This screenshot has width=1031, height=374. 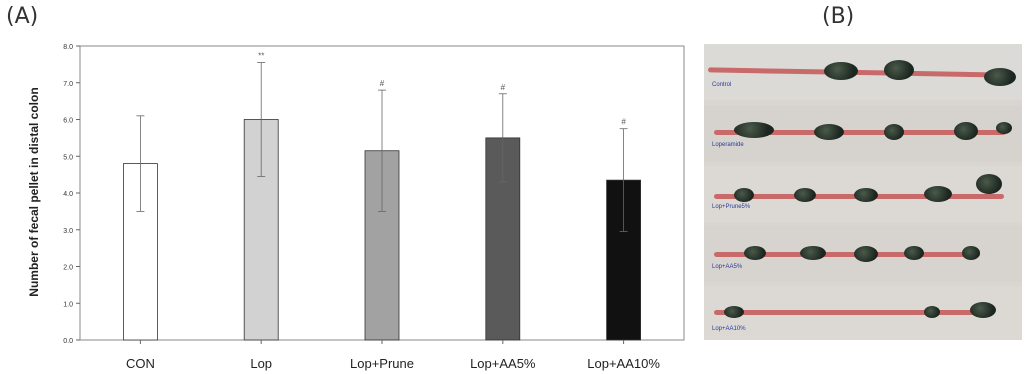 I want to click on significance-marker: **, so click(x=261, y=56).